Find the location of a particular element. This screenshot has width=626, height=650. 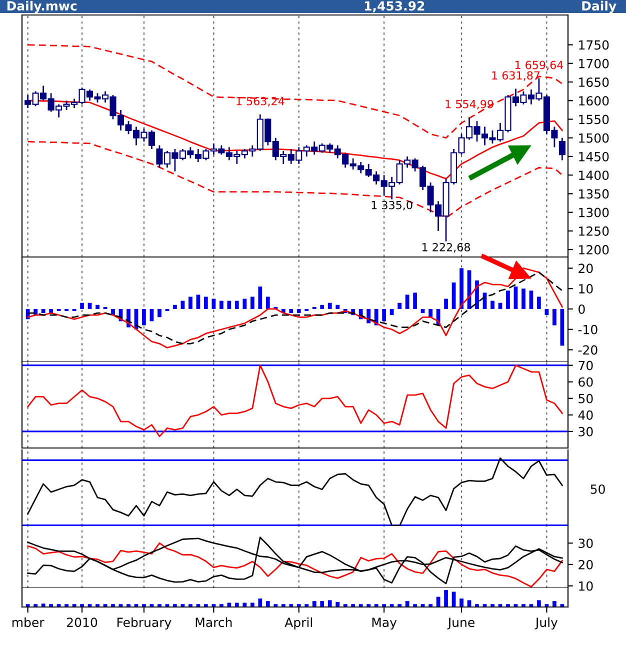

candlestick is located at coordinates (562, 149).